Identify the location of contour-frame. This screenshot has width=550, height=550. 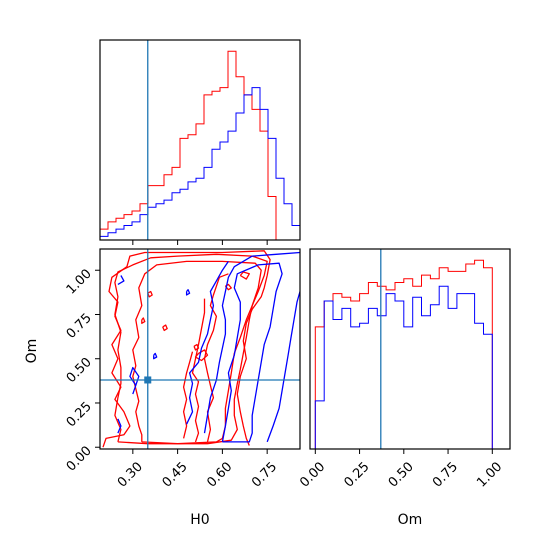
(200, 349).